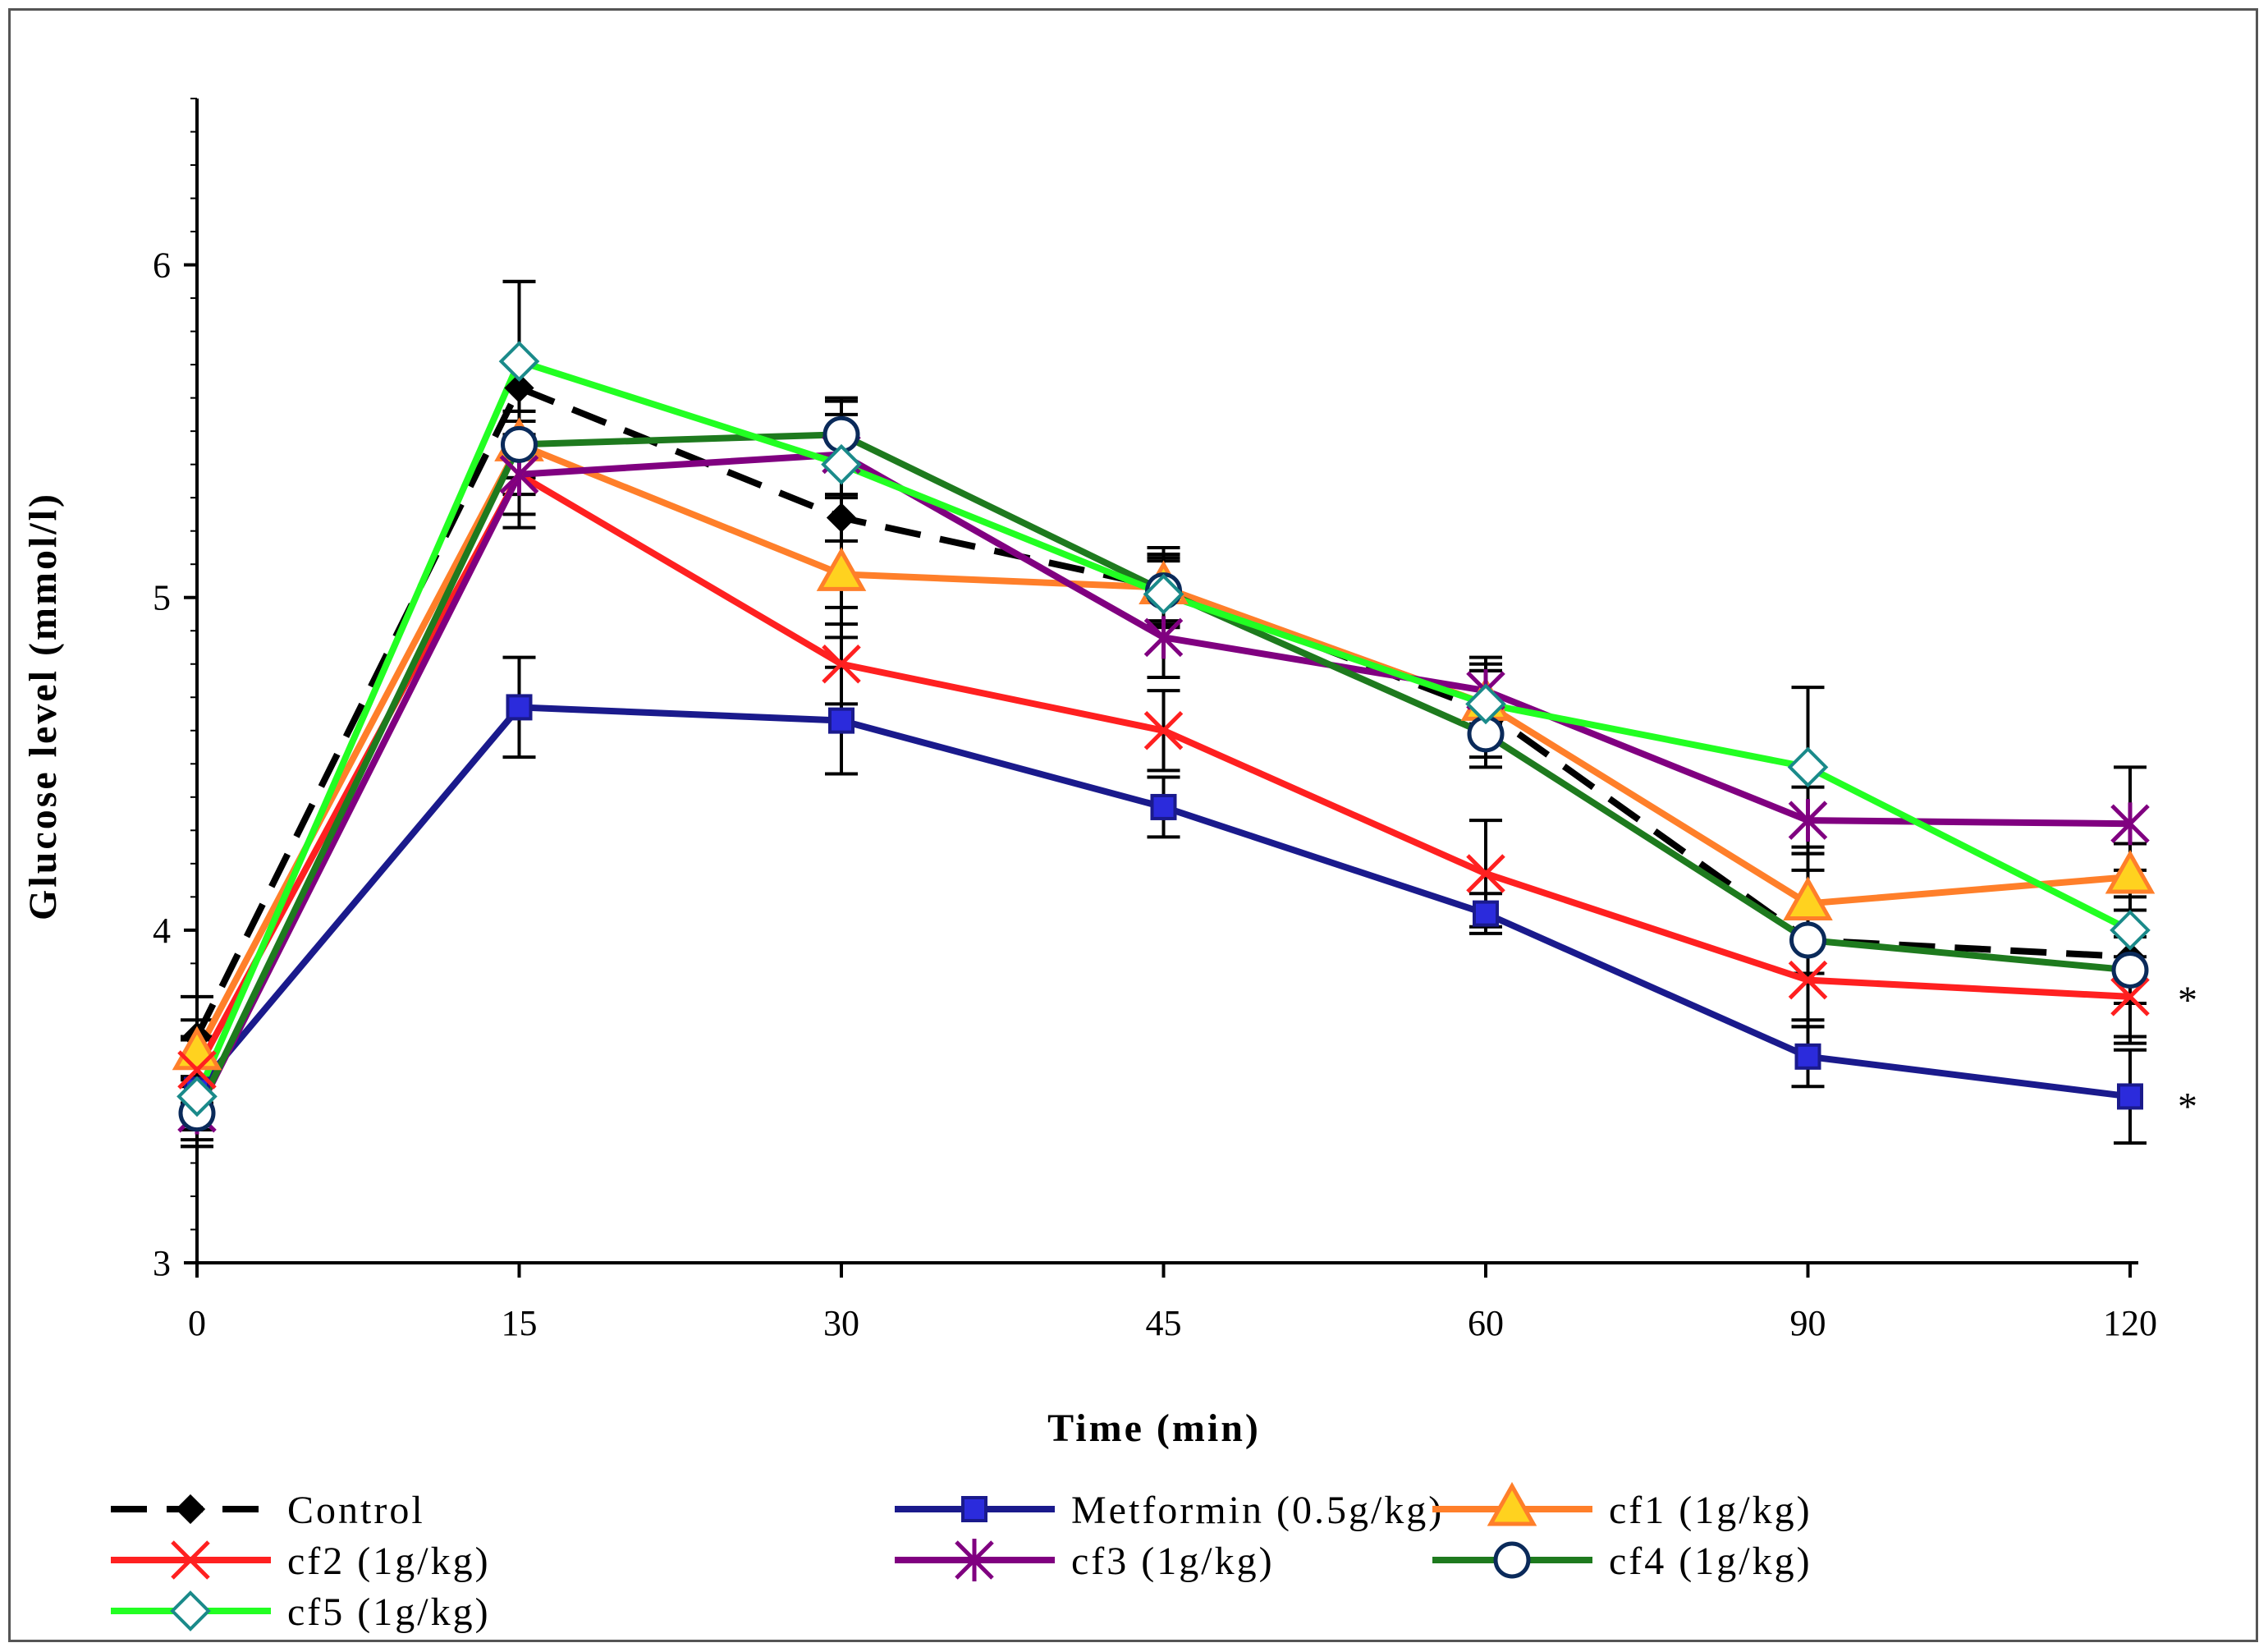 The image size is (2268, 1652). What do you see at coordinates (1710, 1562) in the screenshot?
I see `legend-label: cf4 (1g/kg)` at bounding box center [1710, 1562].